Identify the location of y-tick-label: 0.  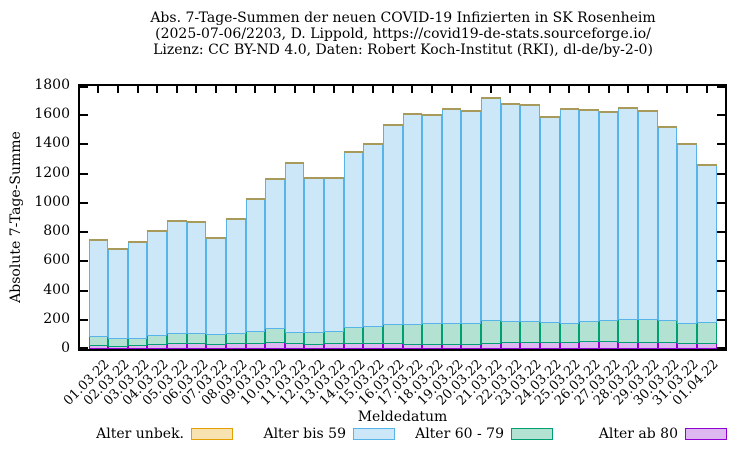
(65, 348).